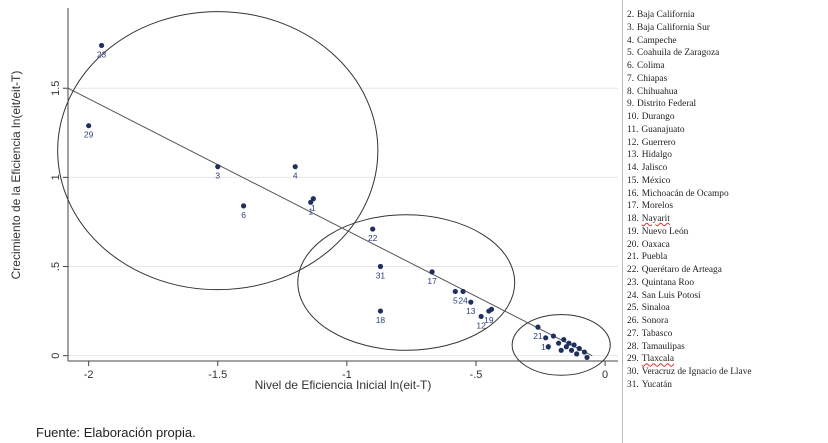 This screenshot has width=828, height=443. Describe the element at coordinates (633, 346) in the screenshot. I see `legend-item-number: 28.` at that location.